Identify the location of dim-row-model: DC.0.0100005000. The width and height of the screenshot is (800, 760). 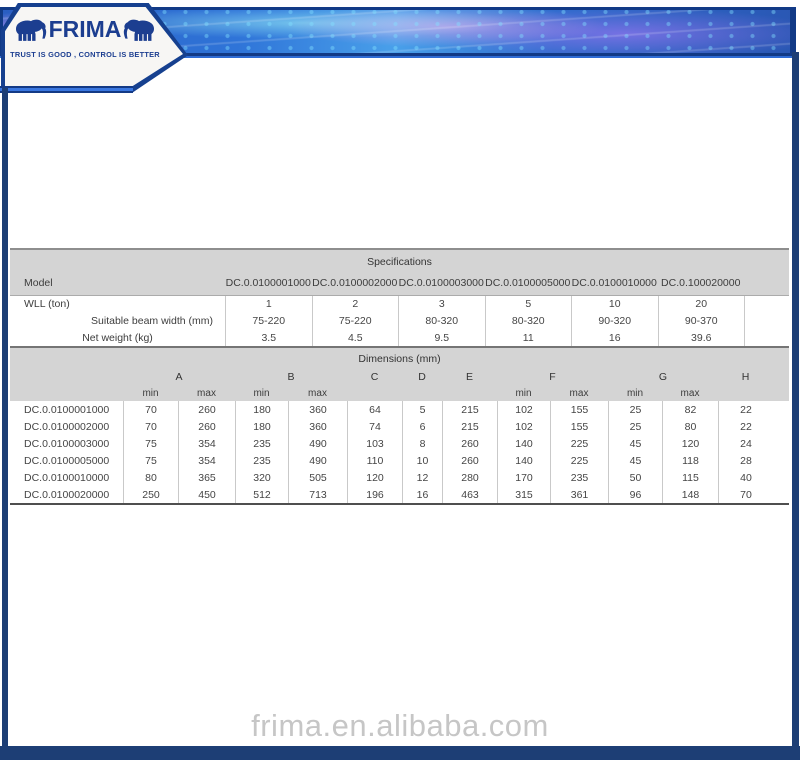
(67, 460).